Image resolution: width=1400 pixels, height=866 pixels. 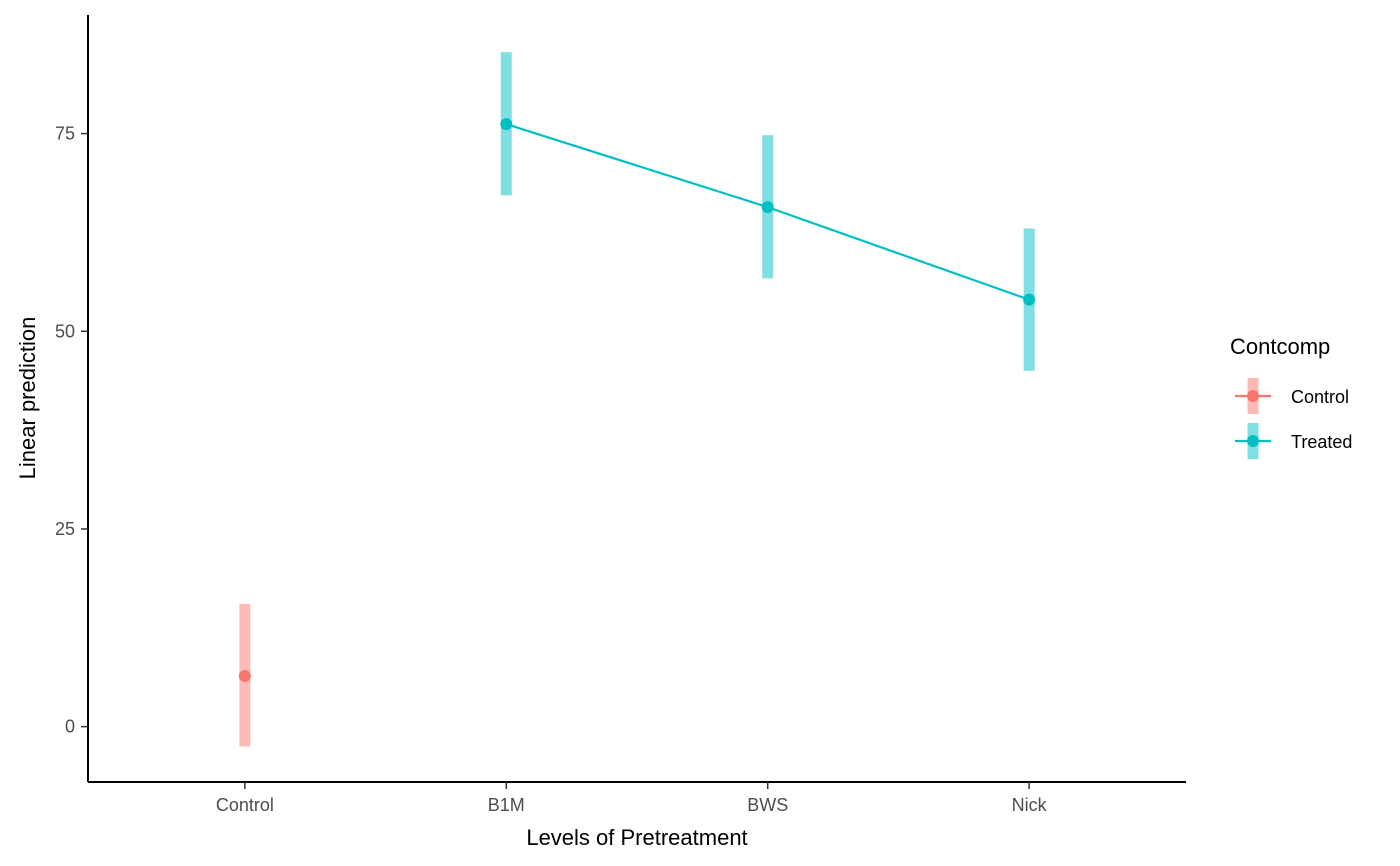 I want to click on x-axis-title: Levels of Pretreatment, so click(x=636, y=837).